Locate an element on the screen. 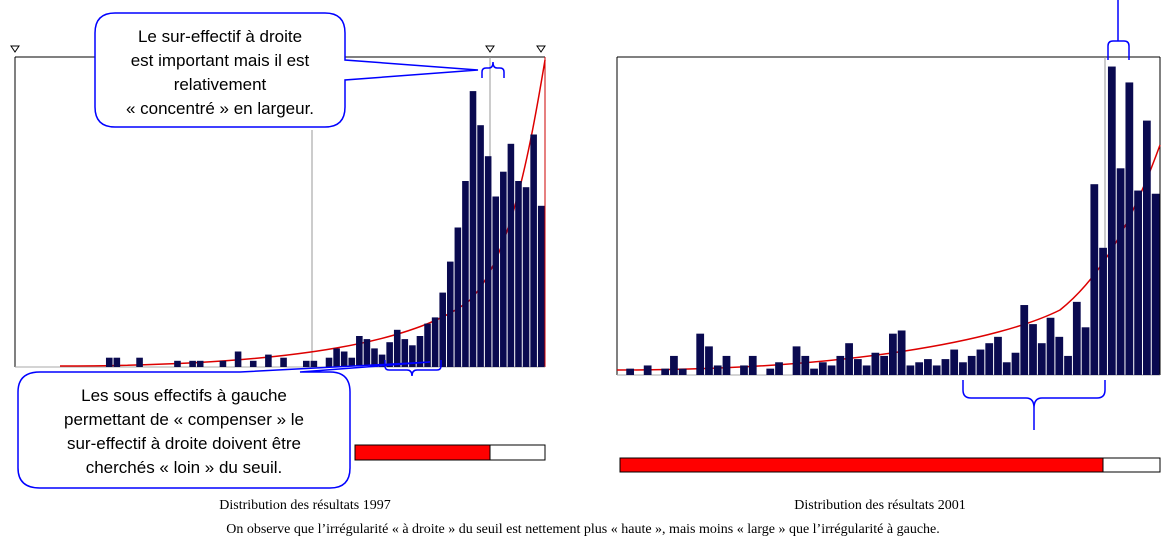 Image resolution: width=1167 pixels, height=541 pixels. caption: Distribution des résultats 1997 is located at coordinates (305, 505).